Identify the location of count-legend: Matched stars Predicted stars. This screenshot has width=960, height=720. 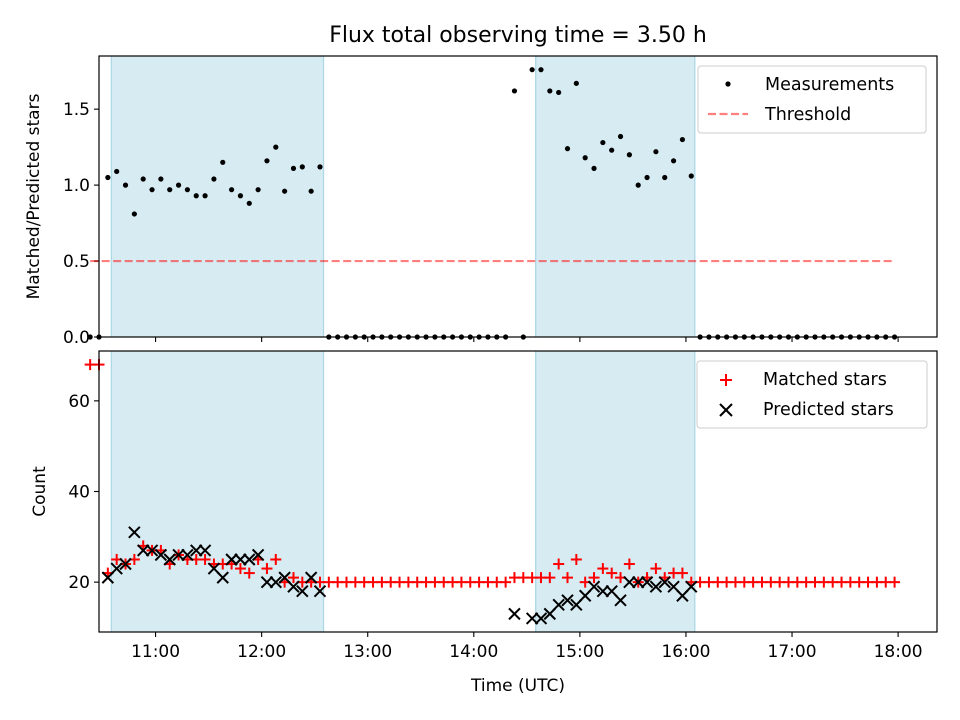
(812, 394).